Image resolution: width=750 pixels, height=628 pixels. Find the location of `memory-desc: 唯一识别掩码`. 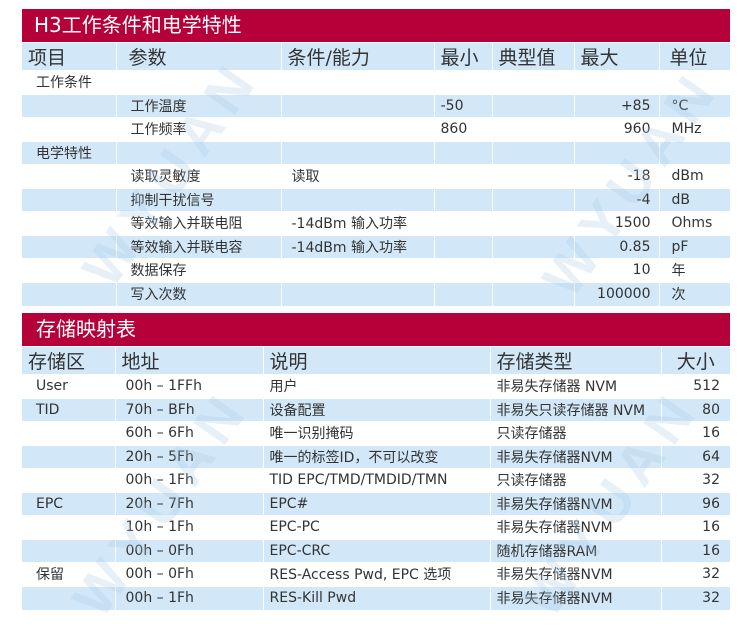

memory-desc: 唯一识别掩码 is located at coordinates (376, 433).